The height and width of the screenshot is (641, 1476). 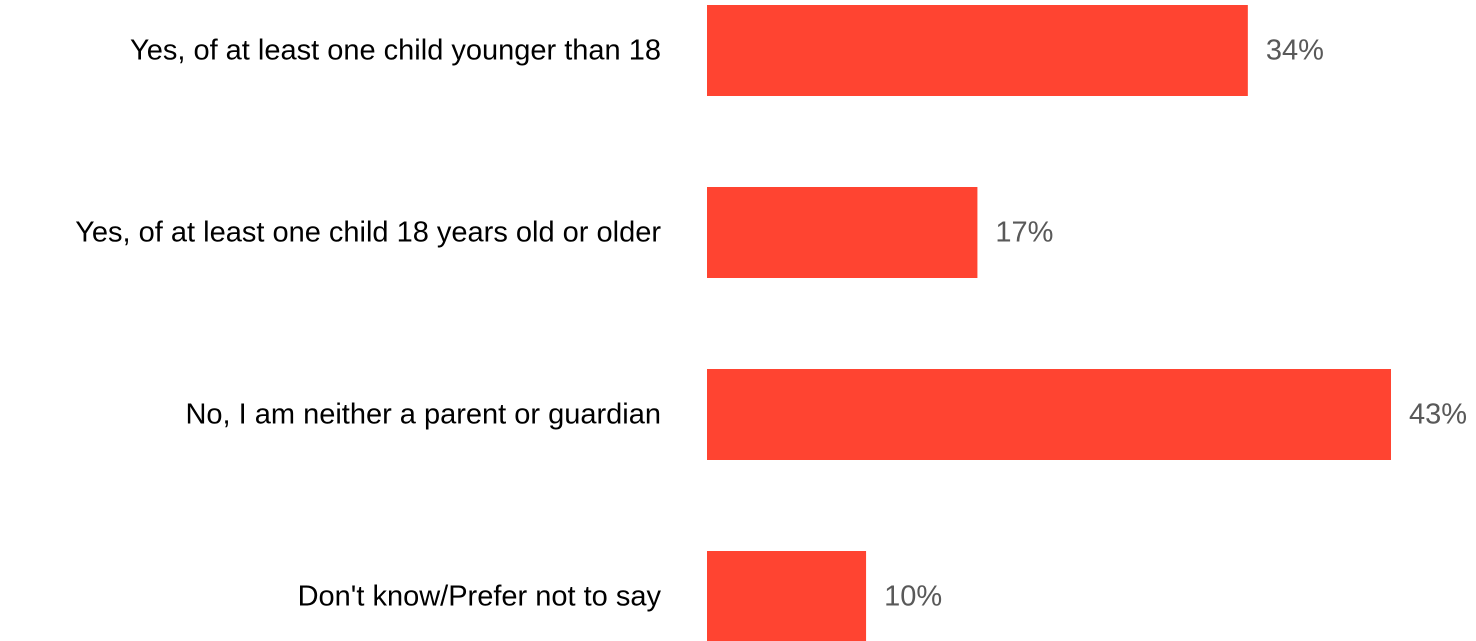 What do you see at coordinates (1024, 233) in the screenshot?
I see `value-label: 17%` at bounding box center [1024, 233].